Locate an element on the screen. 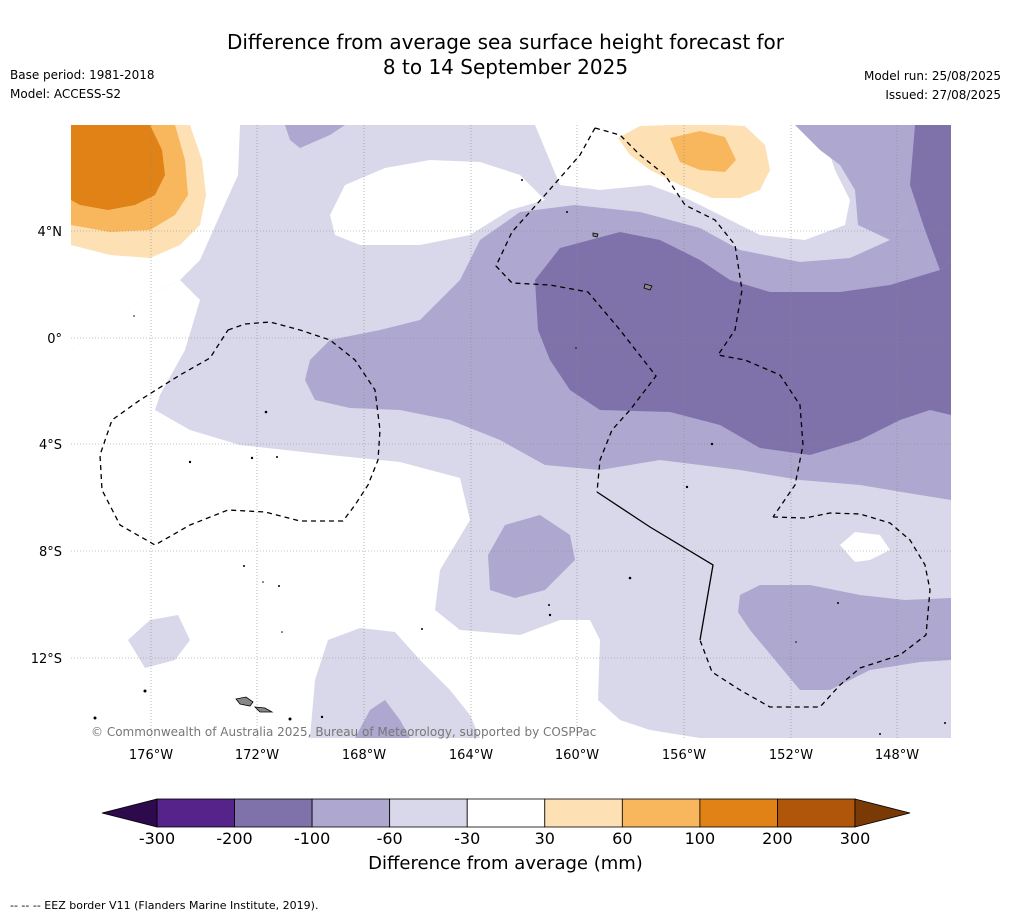  lat-label: 4°S is located at coordinates (50, 445).